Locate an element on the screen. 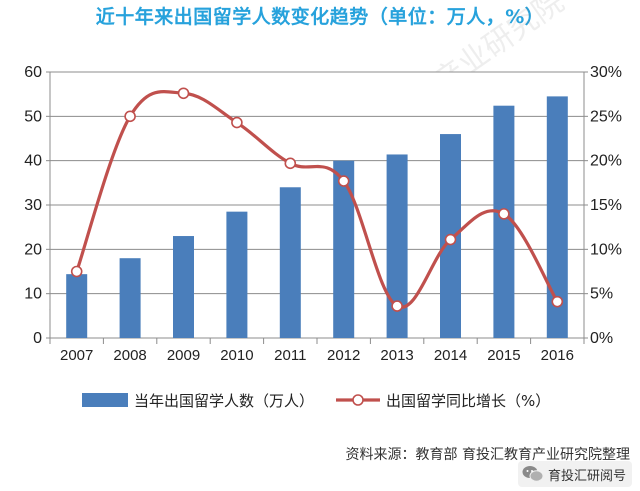 This screenshot has width=640, height=491. x-tick-label: 2011 is located at coordinates (290, 355).